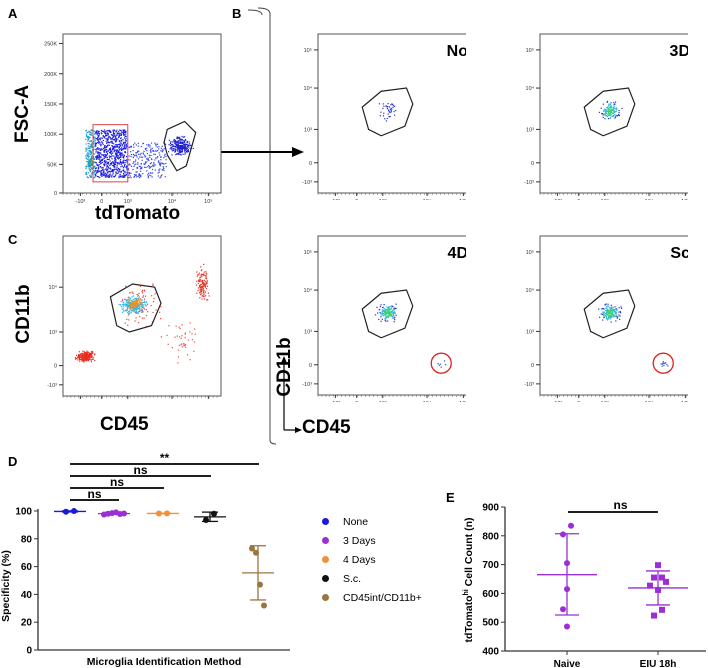 This screenshot has height=668, width=708. I want to click on y-tick-label: -10³, so click(307, 183).